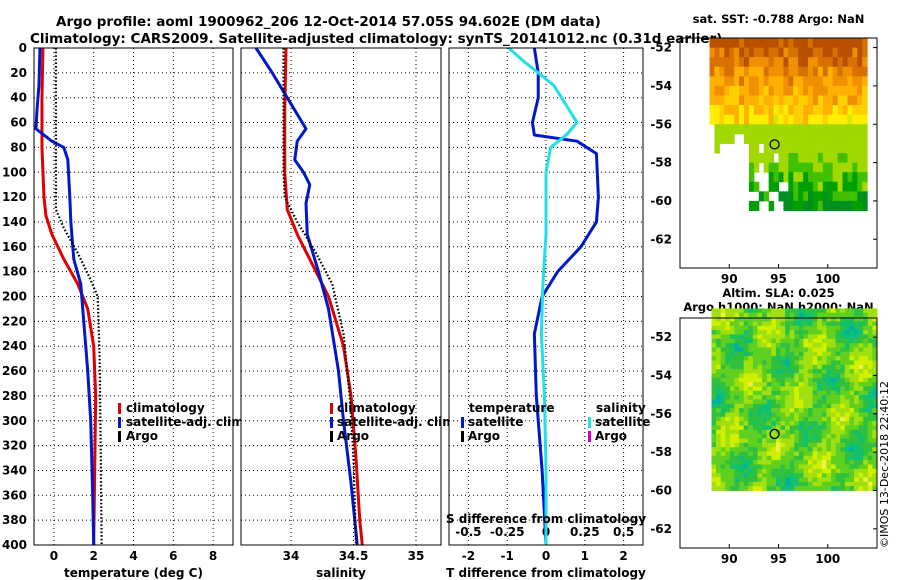  I want to click on y-tick-label: 400, so click(14, 545).